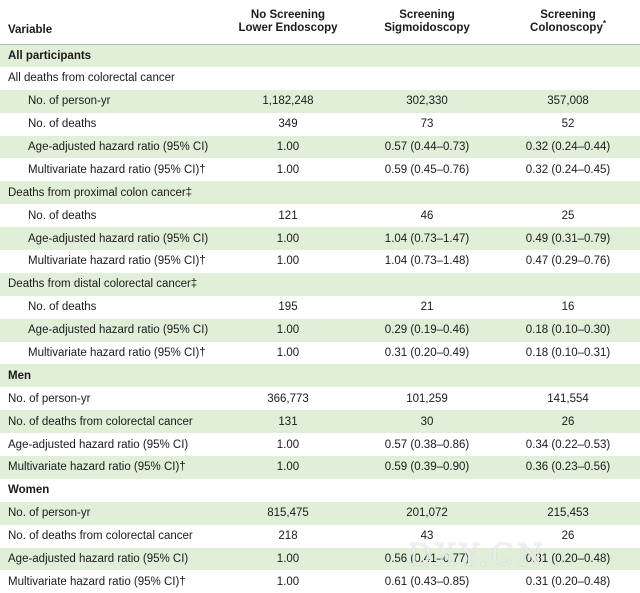 The width and height of the screenshot is (640, 593). What do you see at coordinates (568, 467) in the screenshot?
I see `cell-colonoscopy: 0.36 (0.23–0.56)` at bounding box center [568, 467].